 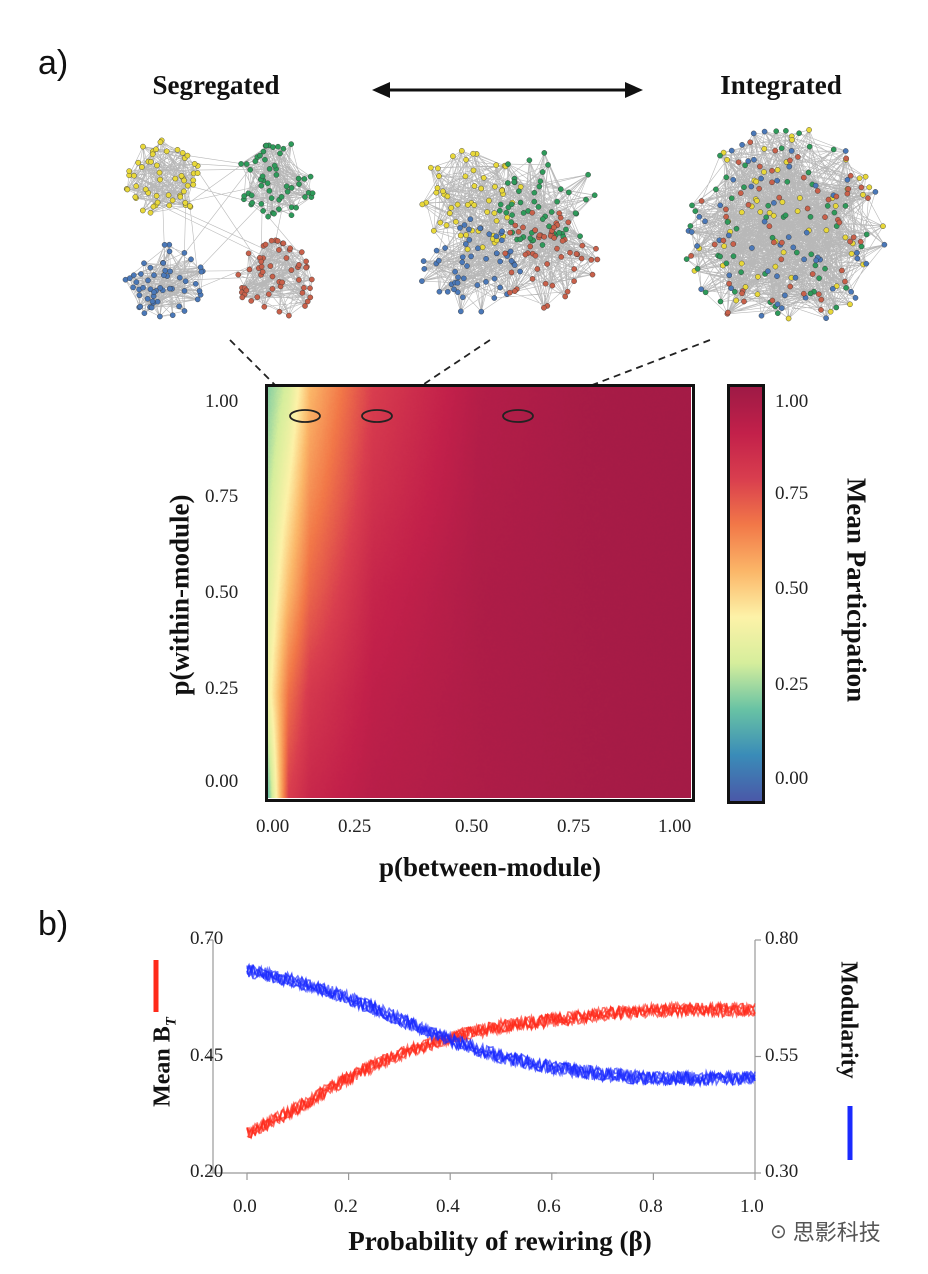 What do you see at coordinates (782, 1171) in the screenshot?
I see `right-y-tick: 0.30` at bounding box center [782, 1171].